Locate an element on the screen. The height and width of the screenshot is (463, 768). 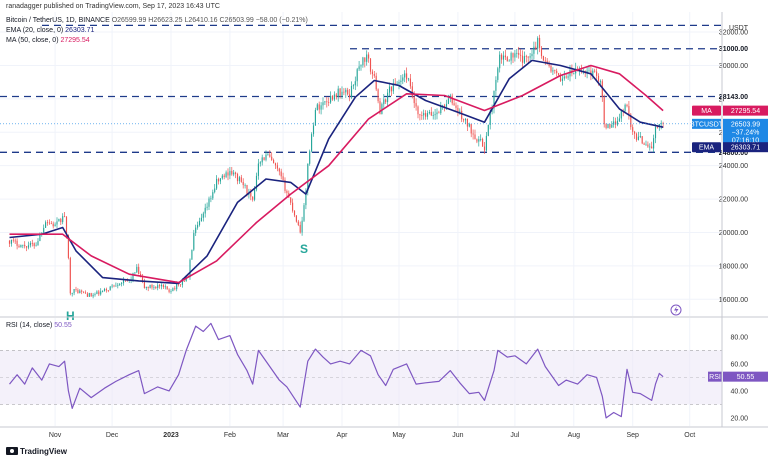
y-tick-label: 32000.00 is located at coordinates (733, 33).